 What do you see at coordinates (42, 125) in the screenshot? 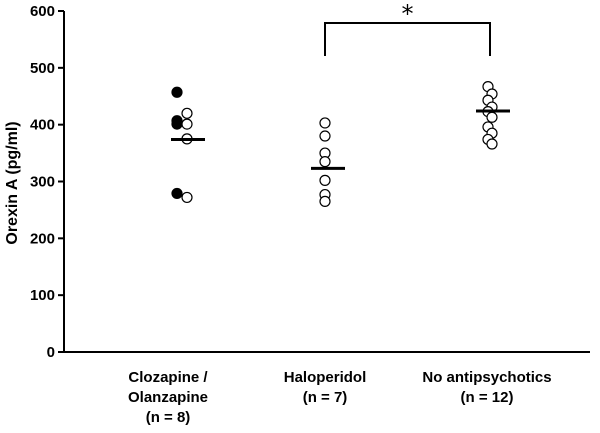
I see `y-tick-label: 400` at bounding box center [42, 125].